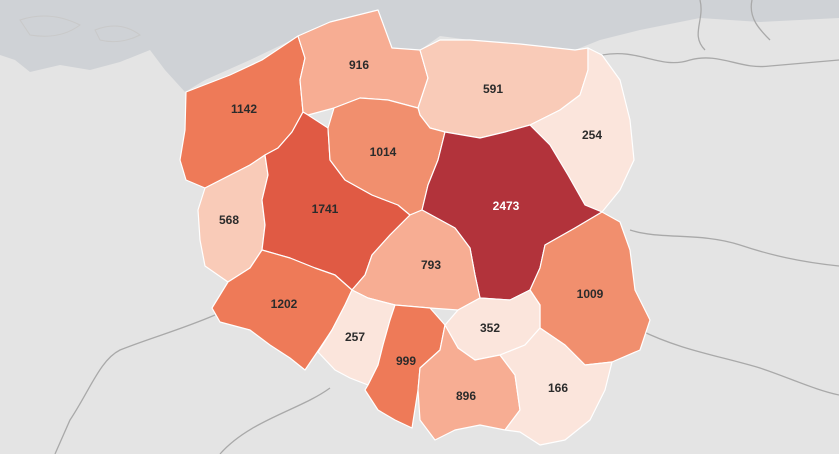 The image size is (839, 454). Describe the element at coordinates (556, 386) in the screenshot. I see `region-podkarpackie` at that location.